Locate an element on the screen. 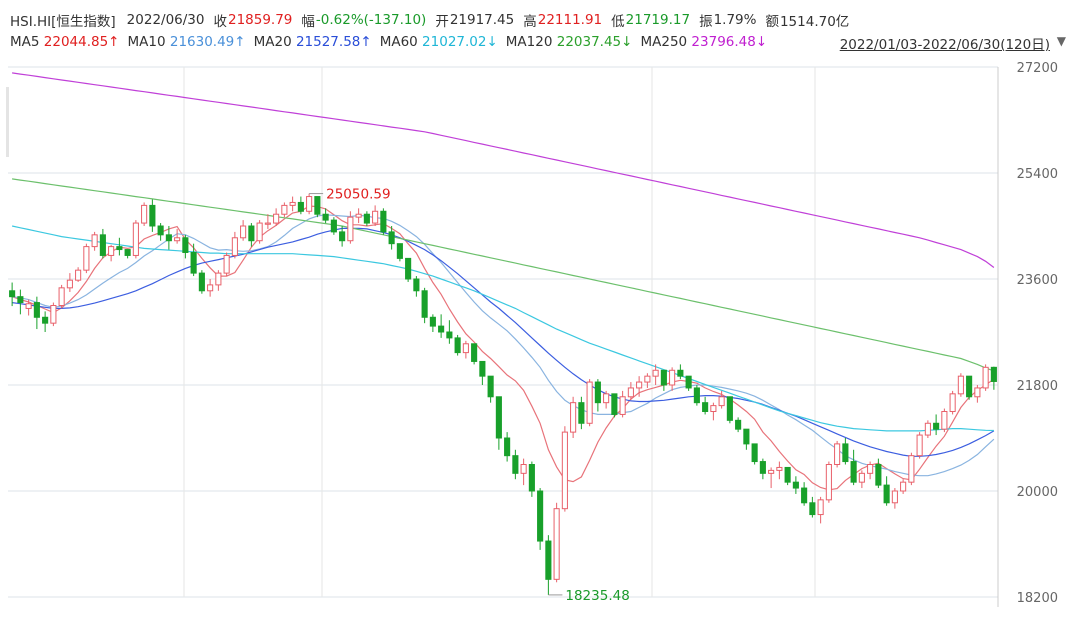  ma-legend-value: 21527.58↑ is located at coordinates (333, 42).